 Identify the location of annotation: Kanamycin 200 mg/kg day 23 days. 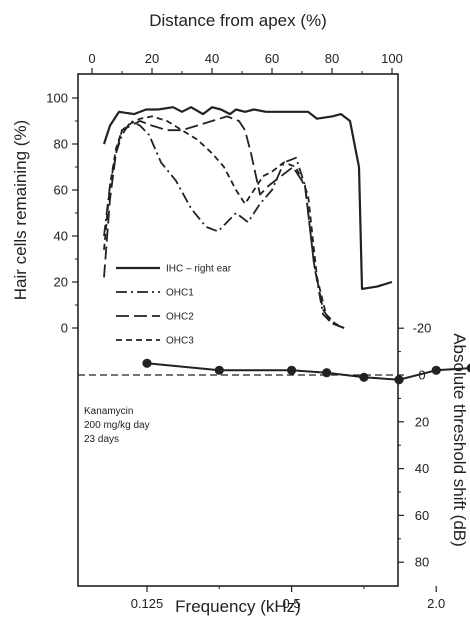
(117, 425).